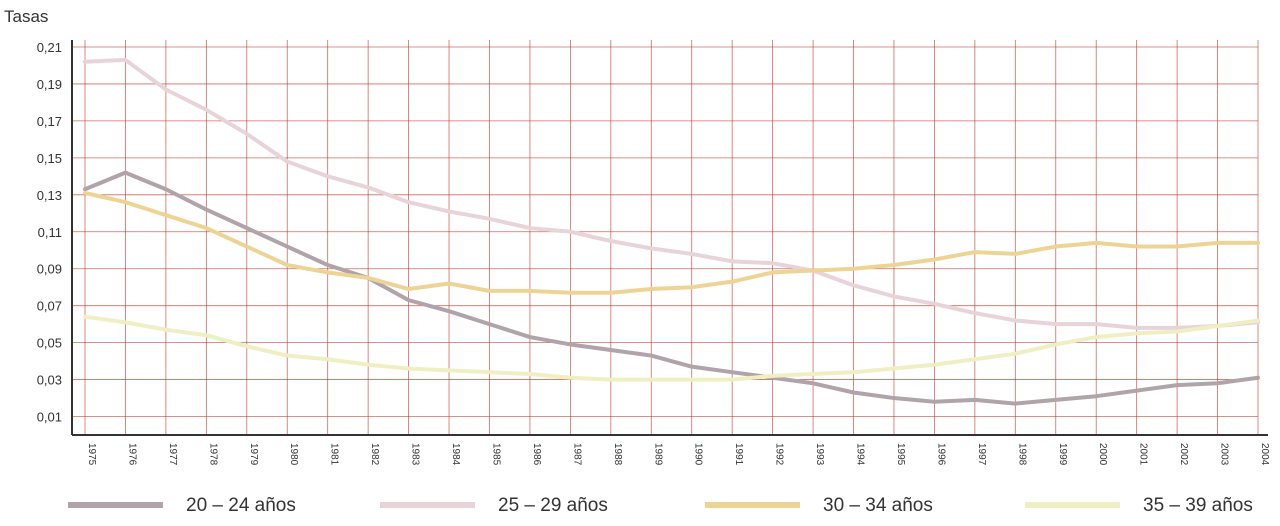  What do you see at coordinates (860, 454) in the screenshot?
I see `x-tick-label: 1994` at bounding box center [860, 454].